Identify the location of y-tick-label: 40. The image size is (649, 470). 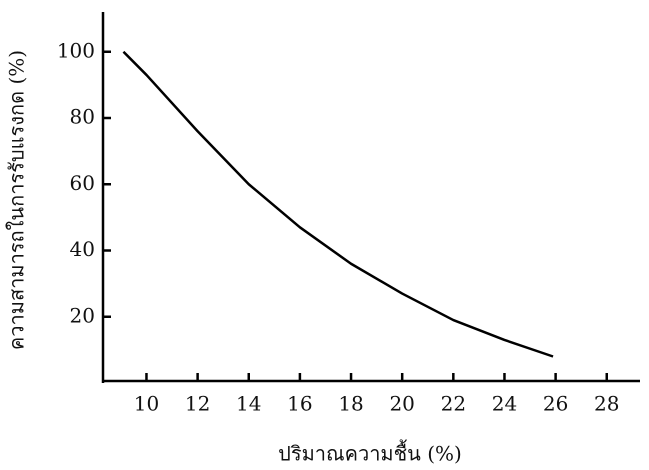
(82, 249).